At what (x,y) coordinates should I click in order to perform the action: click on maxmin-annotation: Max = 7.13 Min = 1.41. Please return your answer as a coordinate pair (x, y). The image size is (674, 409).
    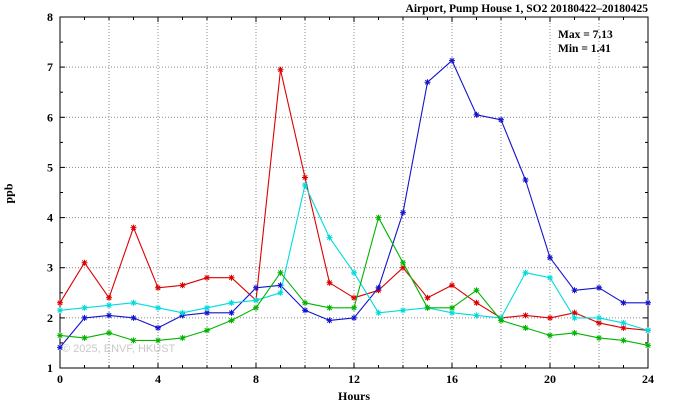
    Looking at the image, I should click on (585, 42).